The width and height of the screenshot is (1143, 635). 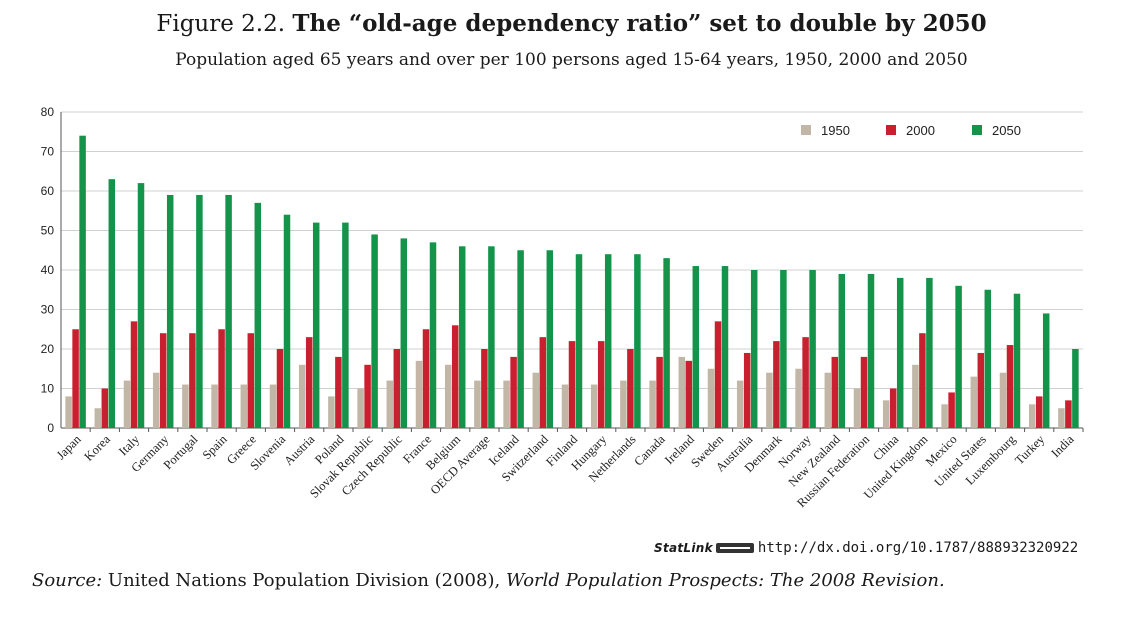 I want to click on statlink-label: StatLink, so click(x=683, y=548).